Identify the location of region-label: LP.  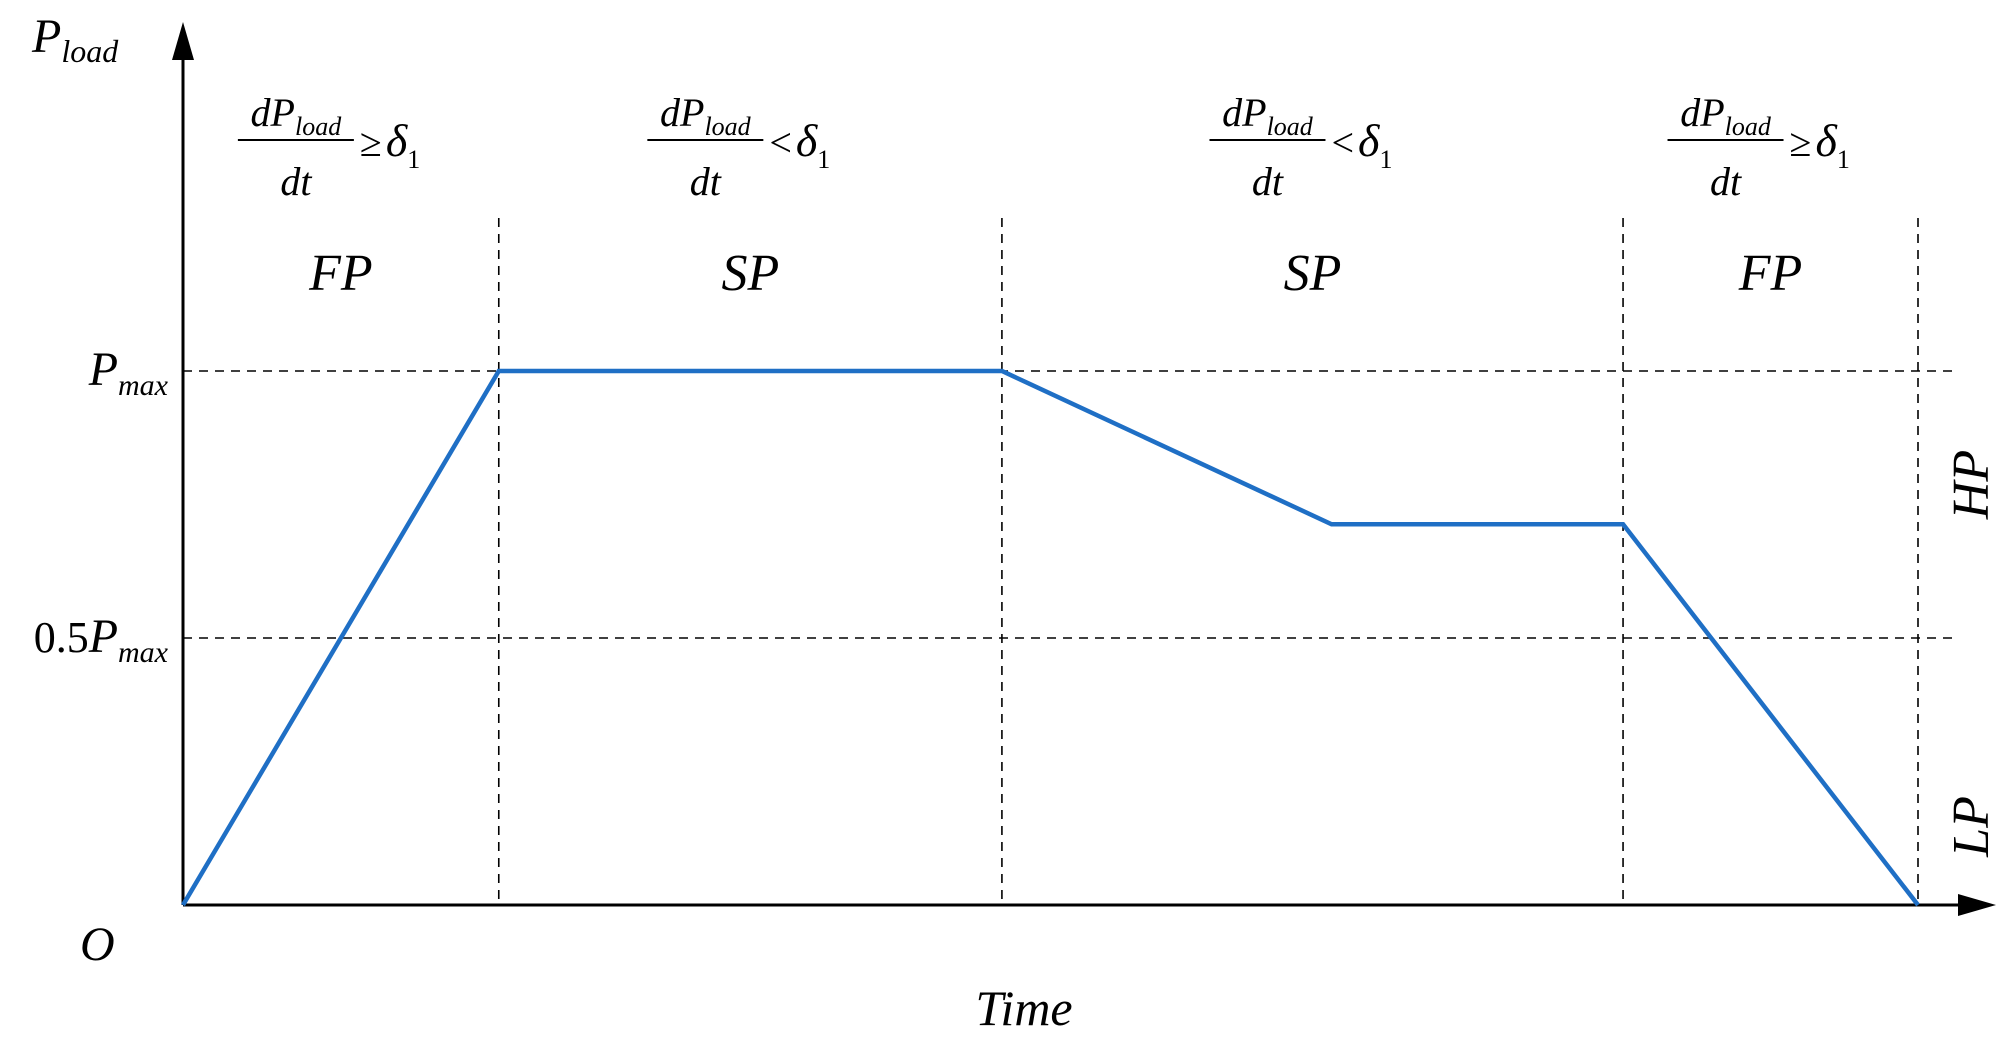
(1971, 827).